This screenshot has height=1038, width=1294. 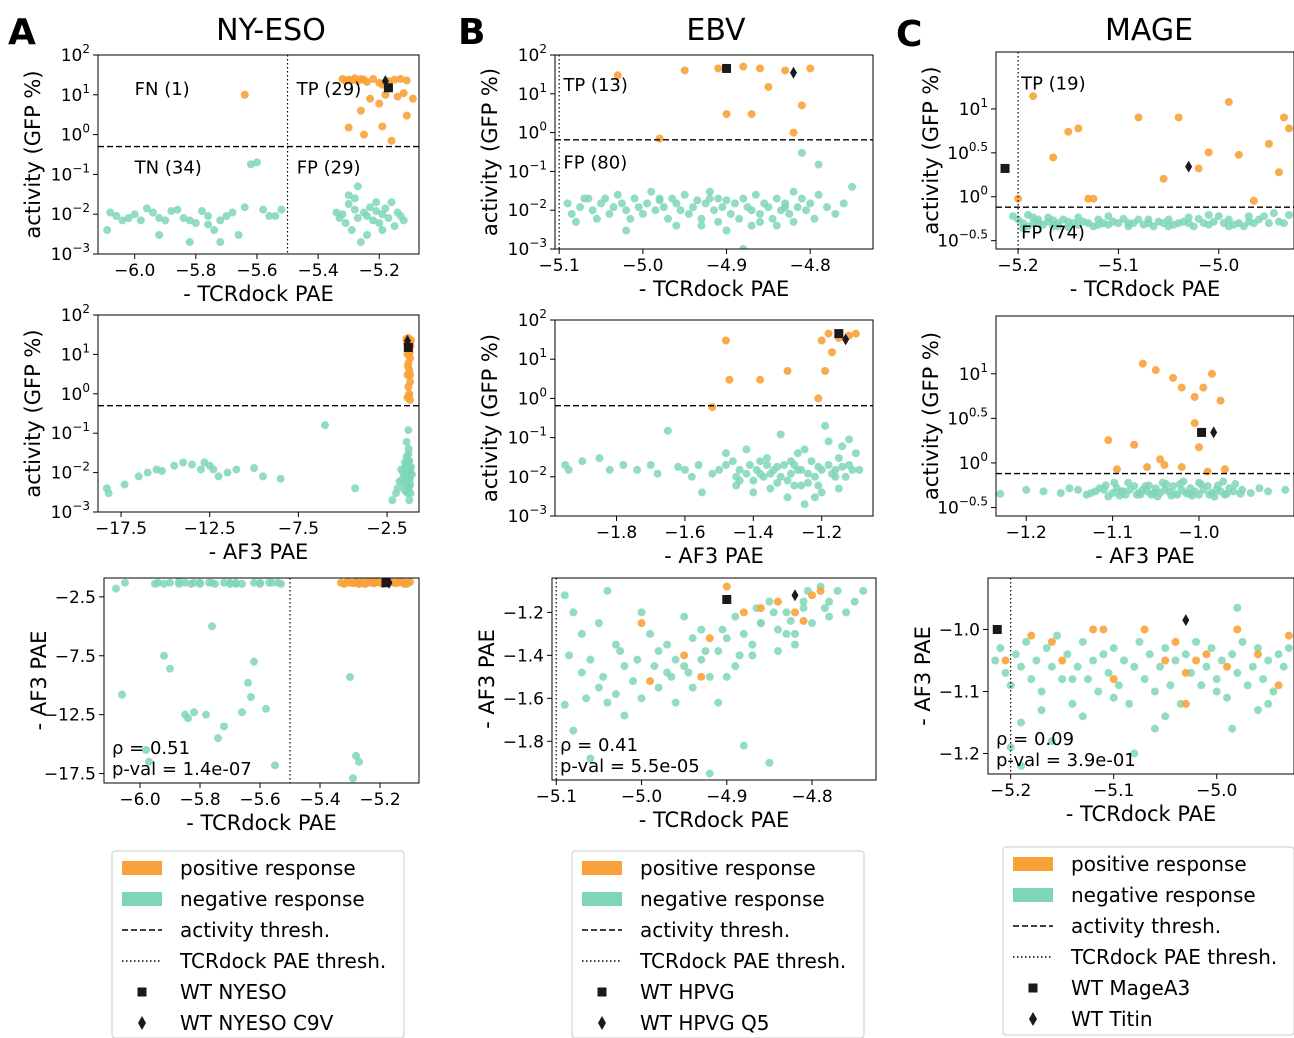 What do you see at coordinates (959, 630) in the screenshot?
I see `y-tick-label: −1.0` at bounding box center [959, 630].